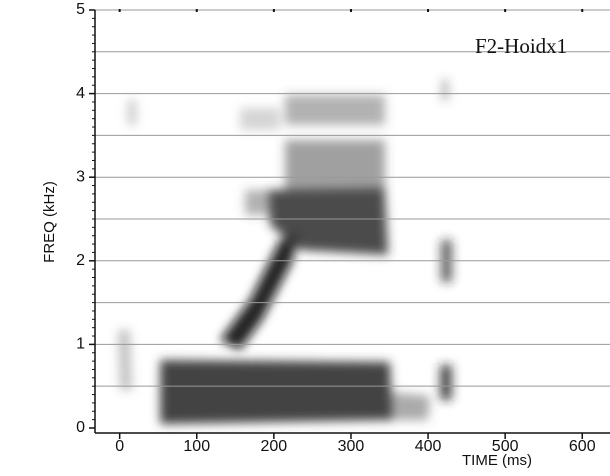 The width and height of the screenshot is (610, 476). I want to click on x-axis-title: TIME (ms), so click(497, 460).